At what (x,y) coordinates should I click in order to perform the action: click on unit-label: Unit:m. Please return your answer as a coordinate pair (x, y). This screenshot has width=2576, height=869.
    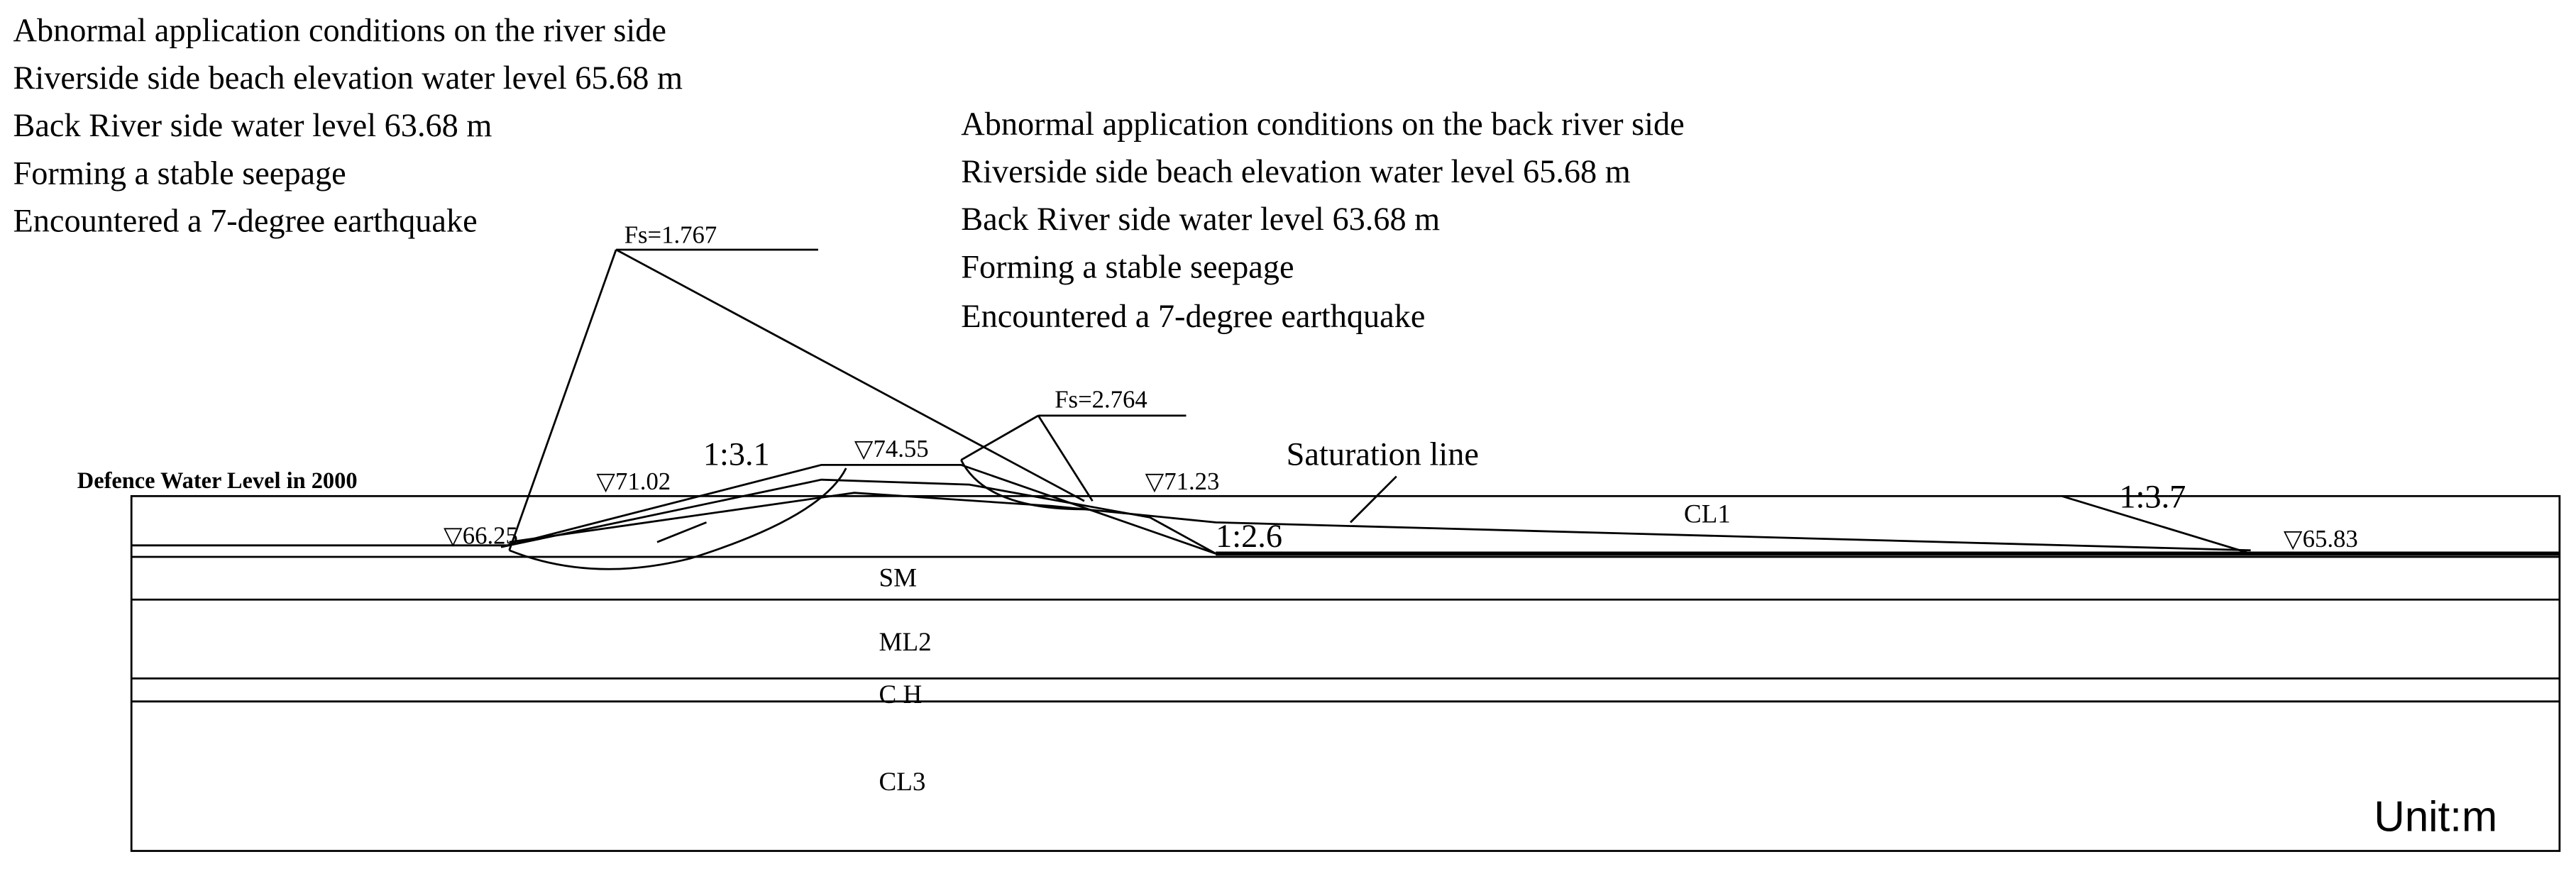
    Looking at the image, I should click on (2435, 817).